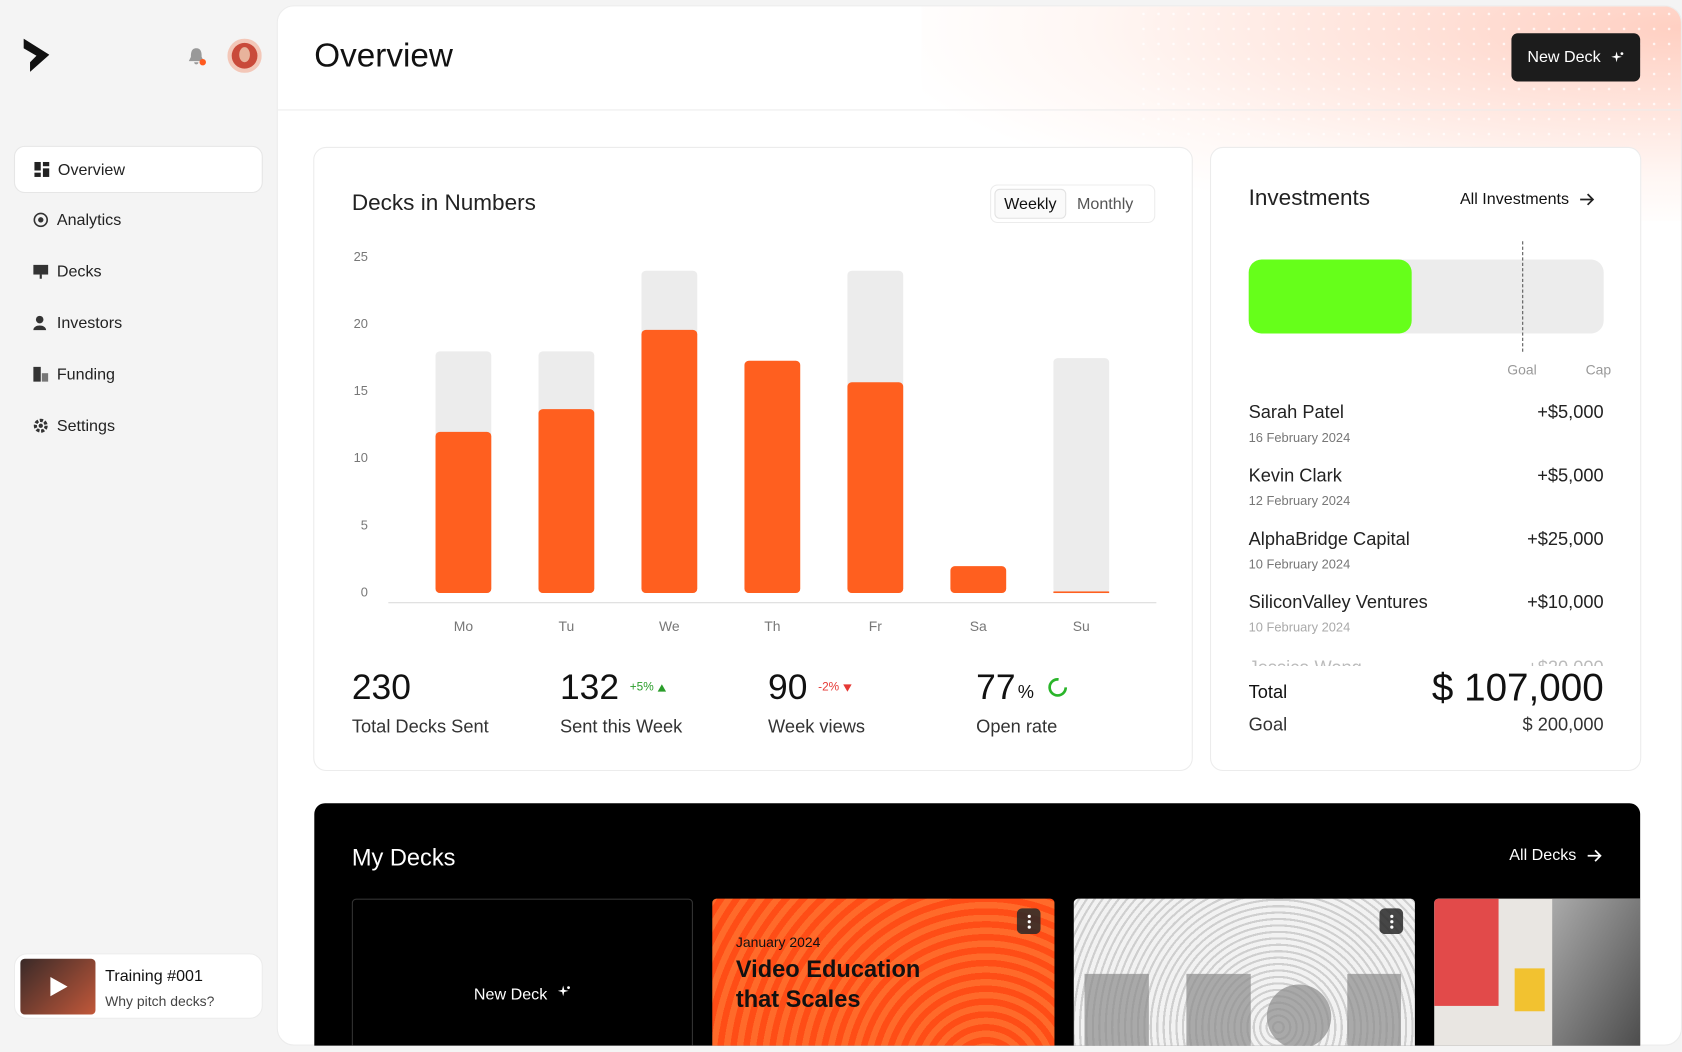 The image size is (1682, 1052). Describe the element at coordinates (1543, 855) in the screenshot. I see `link-label: All Decks` at that location.